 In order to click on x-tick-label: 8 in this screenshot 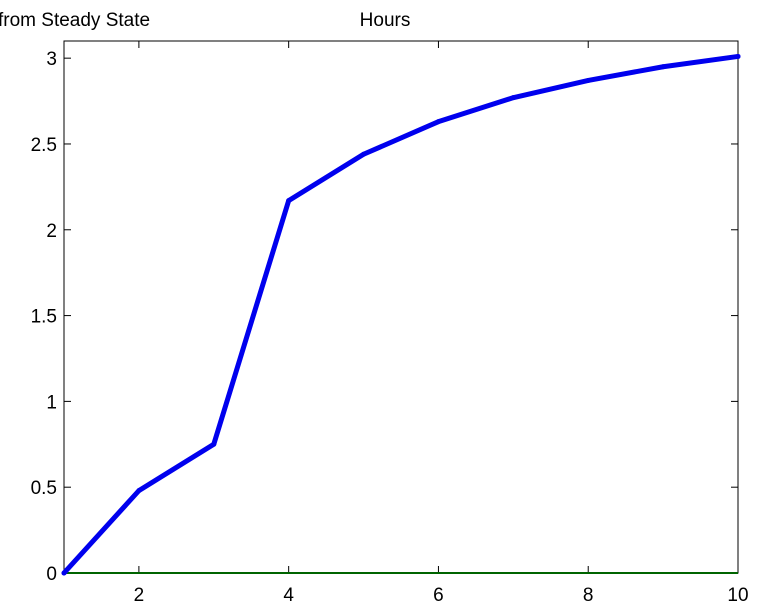, I will do `click(588, 595)`.